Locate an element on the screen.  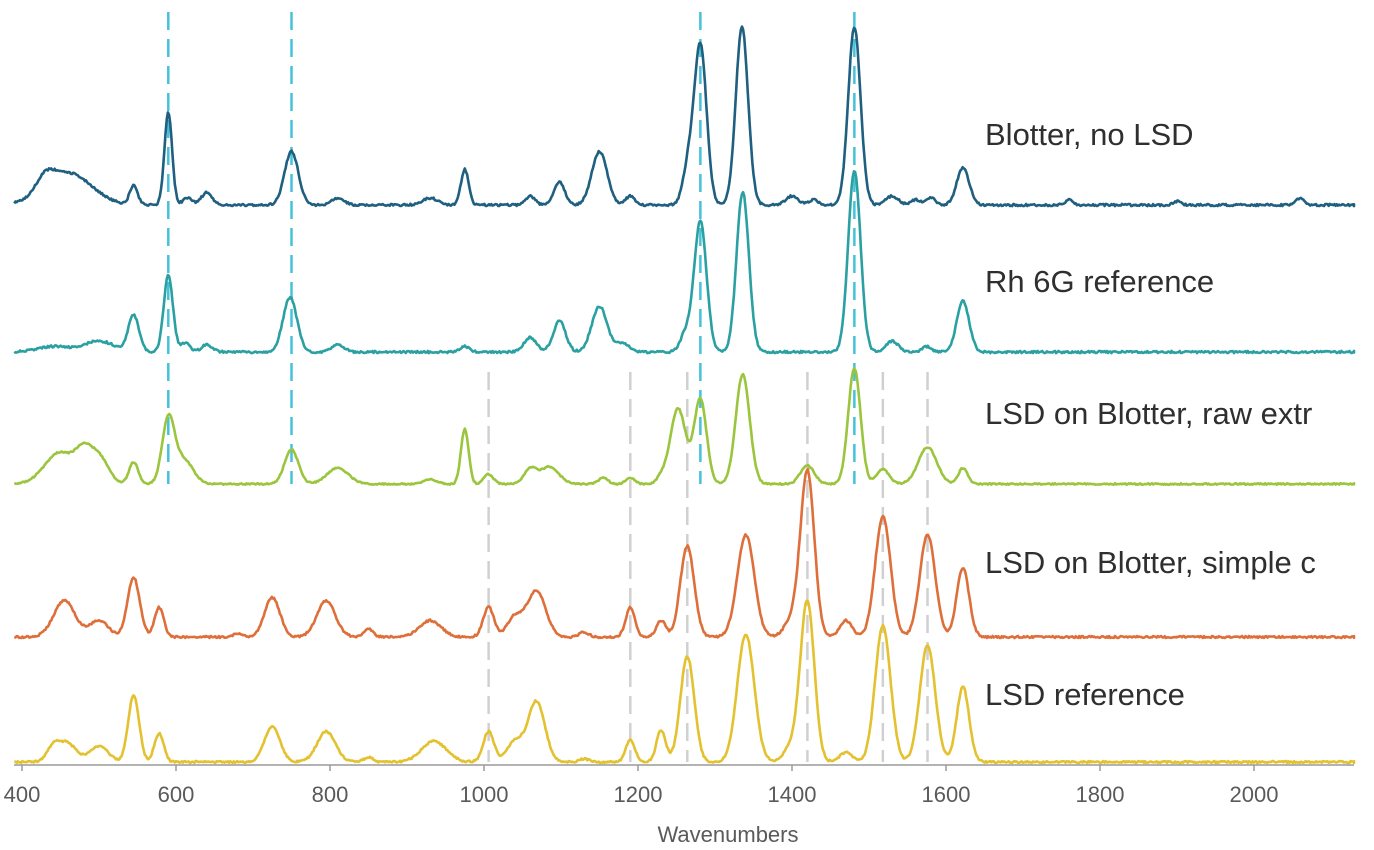
x-tick-label-1400: 1400 is located at coordinates (792, 794).